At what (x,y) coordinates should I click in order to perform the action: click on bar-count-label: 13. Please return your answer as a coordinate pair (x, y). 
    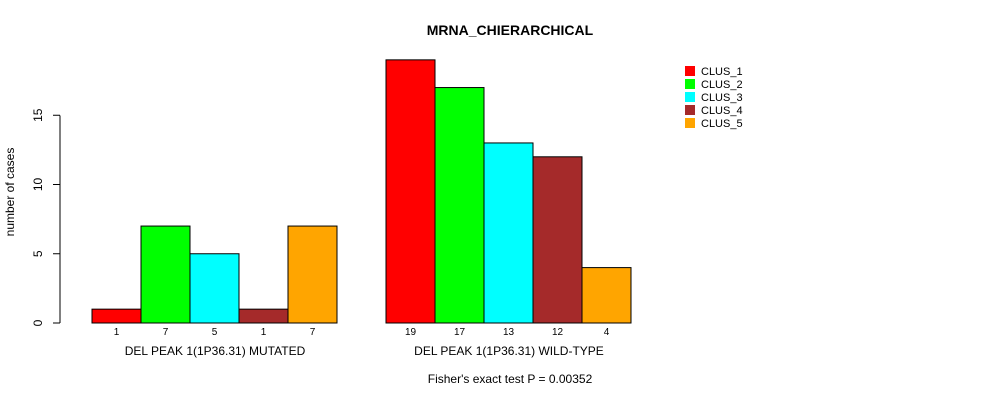
    Looking at the image, I should click on (509, 332).